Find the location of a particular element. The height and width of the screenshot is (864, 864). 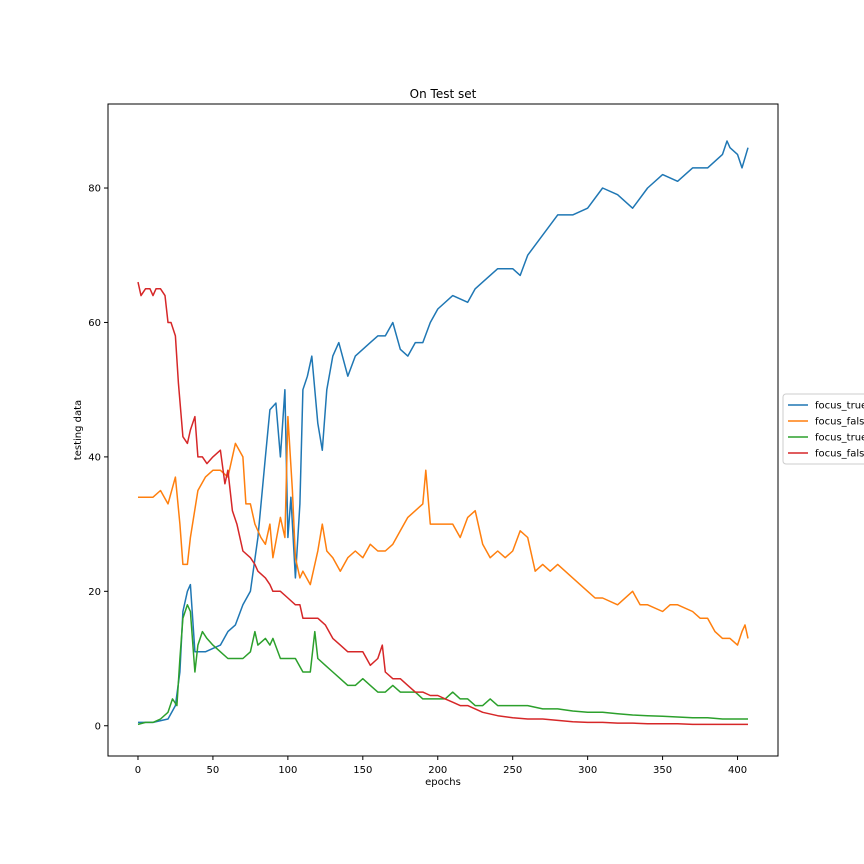

y-axis: 0 20 40 60 80 is located at coordinates (98, 458).